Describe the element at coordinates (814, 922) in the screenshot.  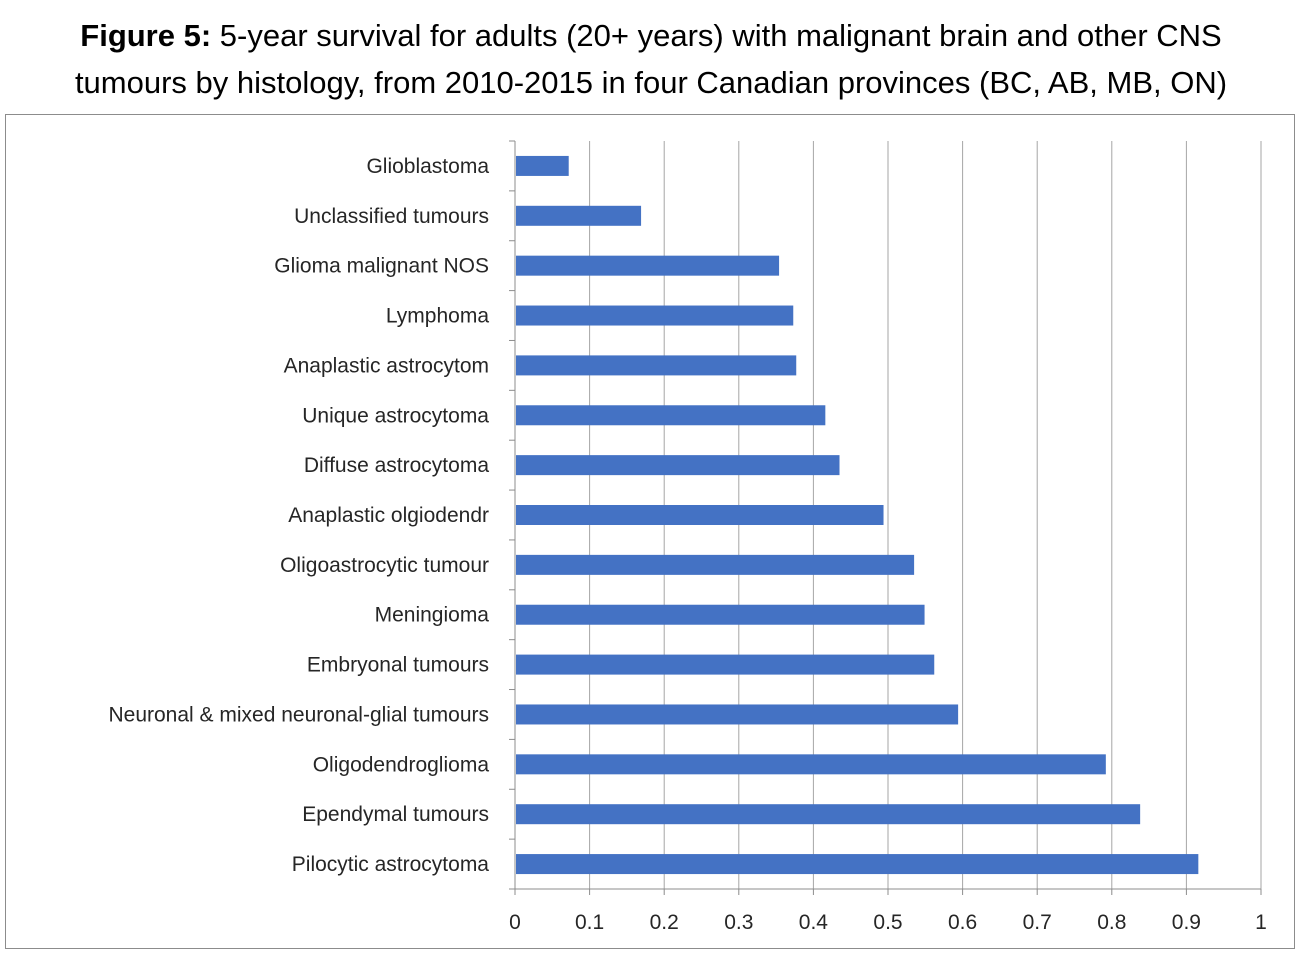
I see `x-tick-label: 0.4` at that location.